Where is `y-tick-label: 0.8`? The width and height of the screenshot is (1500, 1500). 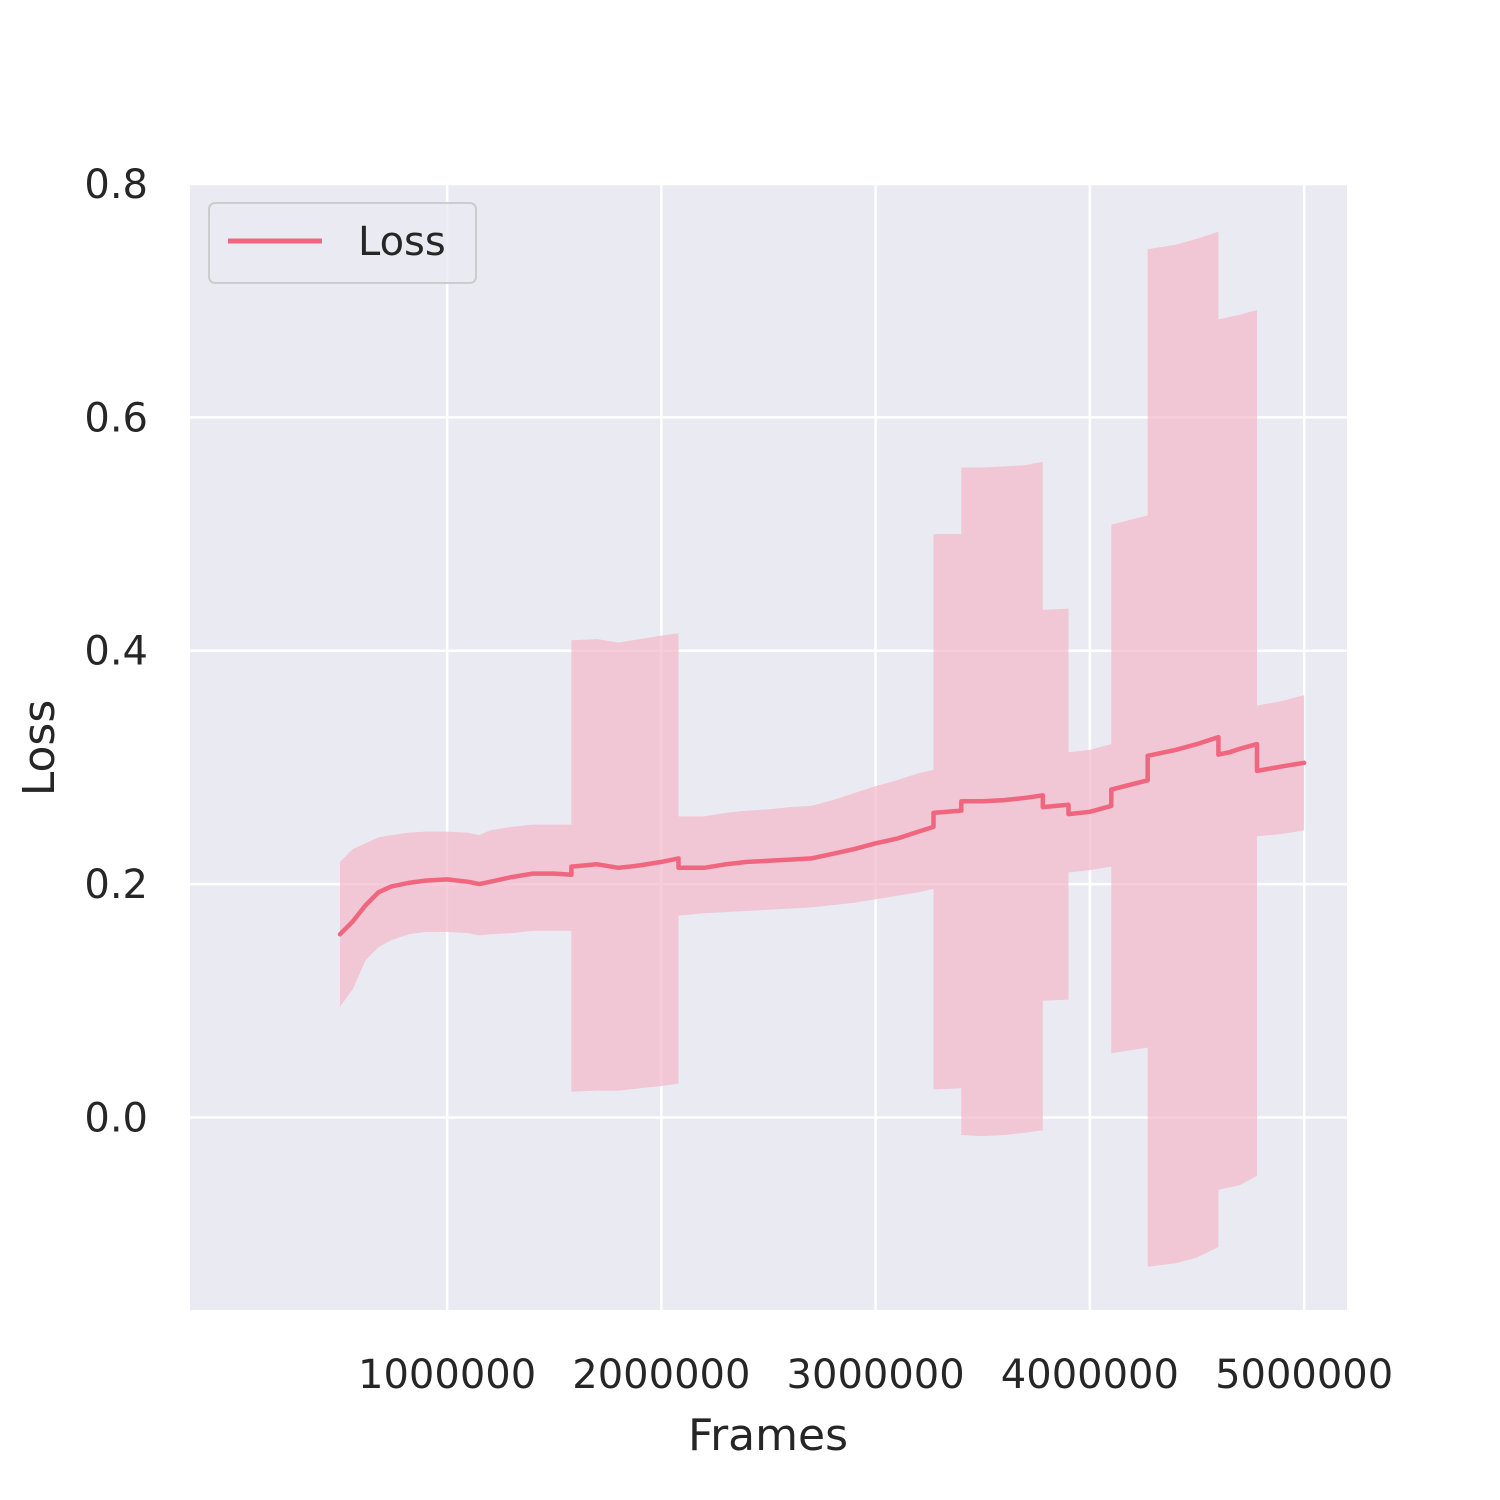
y-tick-label: 0.8 is located at coordinates (116, 185).